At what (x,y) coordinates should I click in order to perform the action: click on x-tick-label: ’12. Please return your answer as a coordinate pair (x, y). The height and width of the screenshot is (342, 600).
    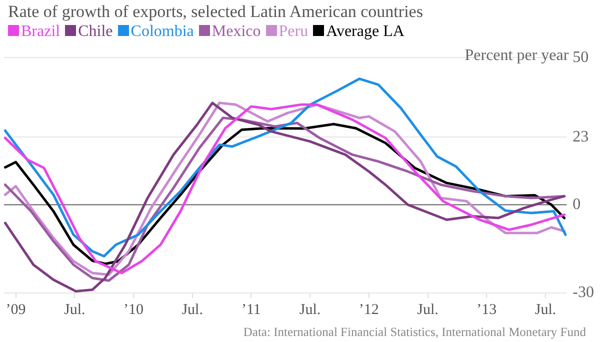
    Looking at the image, I should click on (368, 310).